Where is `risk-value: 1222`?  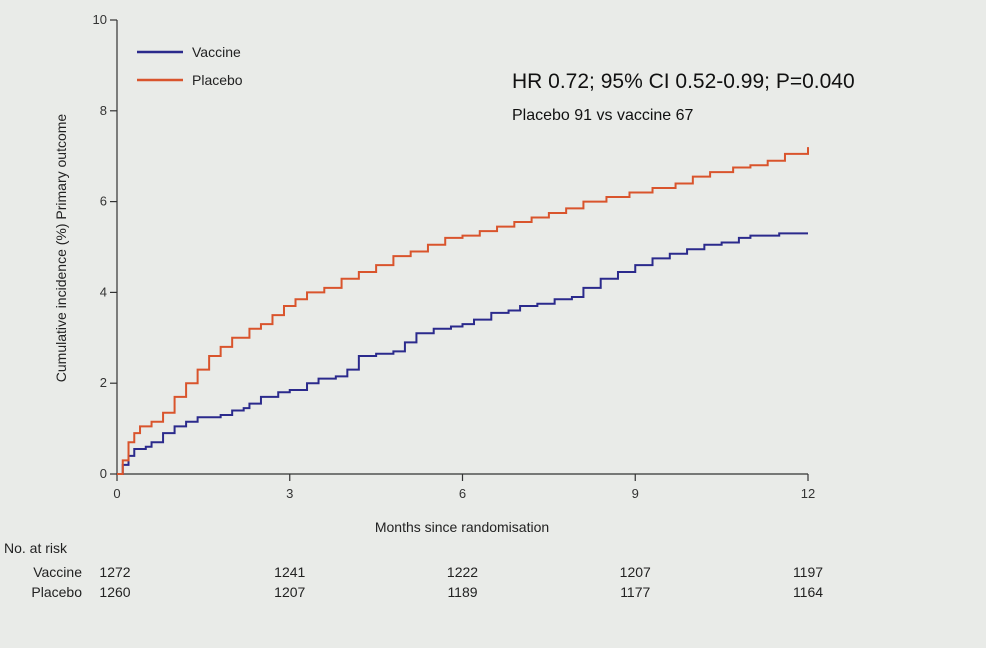
risk-value: 1222 is located at coordinates (462, 572).